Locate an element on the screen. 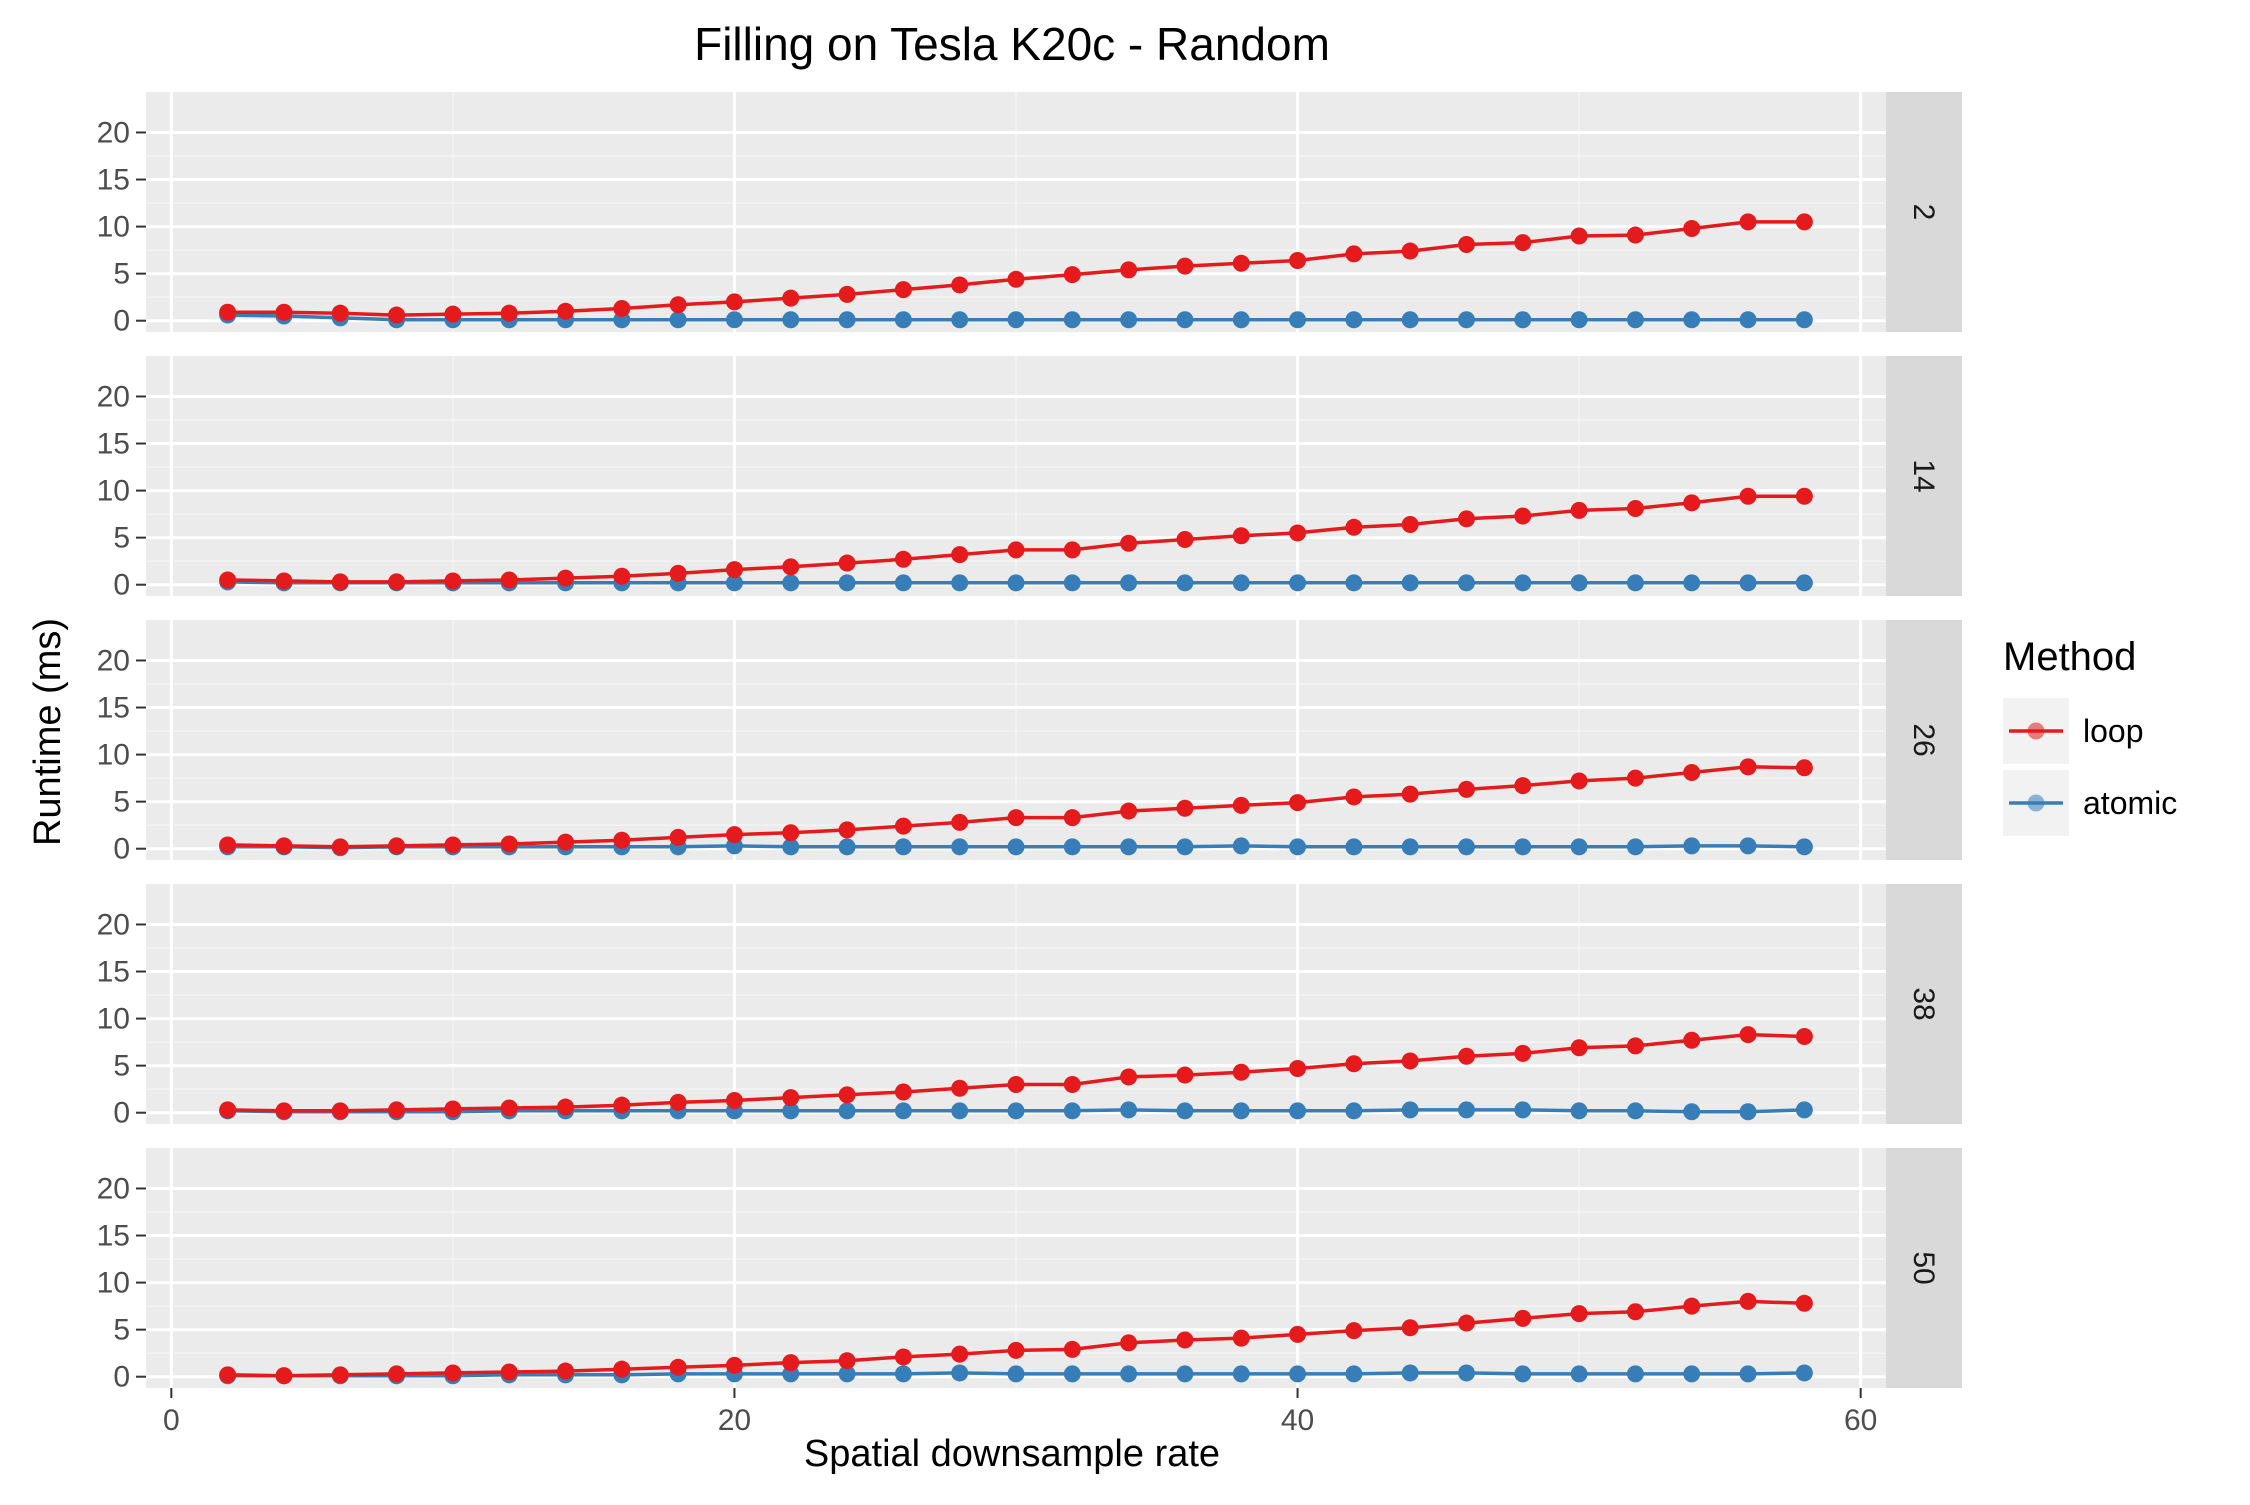 The height and width of the screenshot is (1505, 2250). x-axis: 0 20 40 60 is located at coordinates (1020, 1412).